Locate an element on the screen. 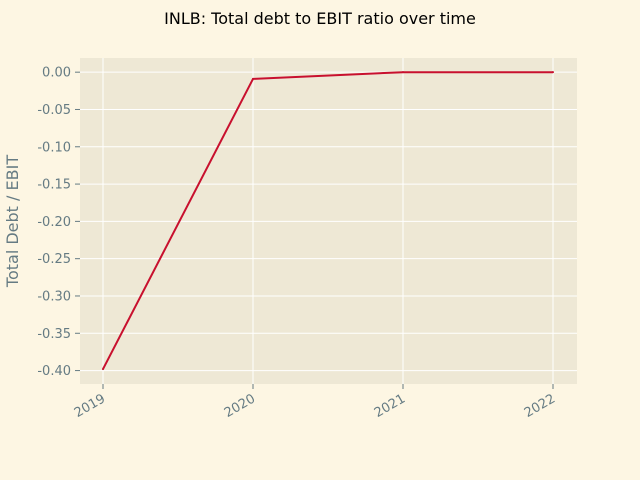 This screenshot has width=640, height=480. y-tick-label: -0.35 is located at coordinates (54, 334).